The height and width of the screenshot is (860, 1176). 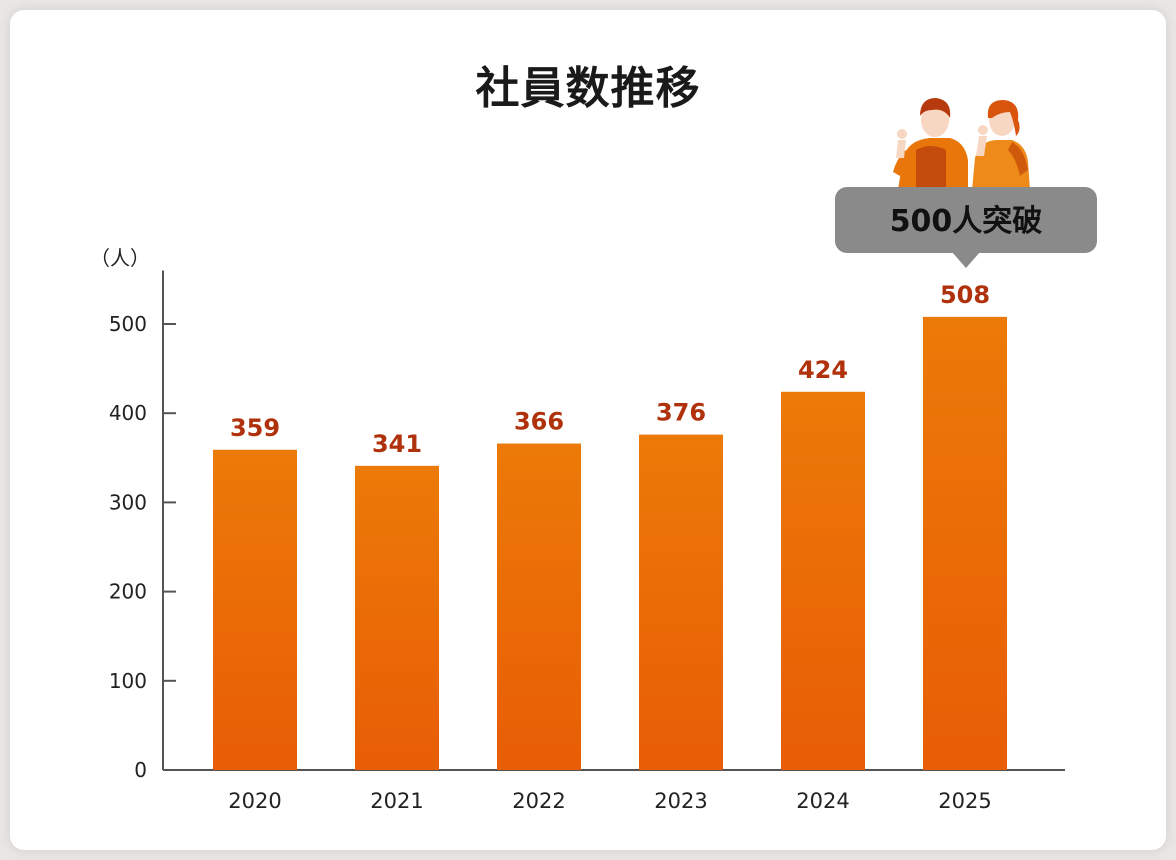 What do you see at coordinates (128, 502) in the screenshot?
I see `y-tick-label: 300` at bounding box center [128, 502].